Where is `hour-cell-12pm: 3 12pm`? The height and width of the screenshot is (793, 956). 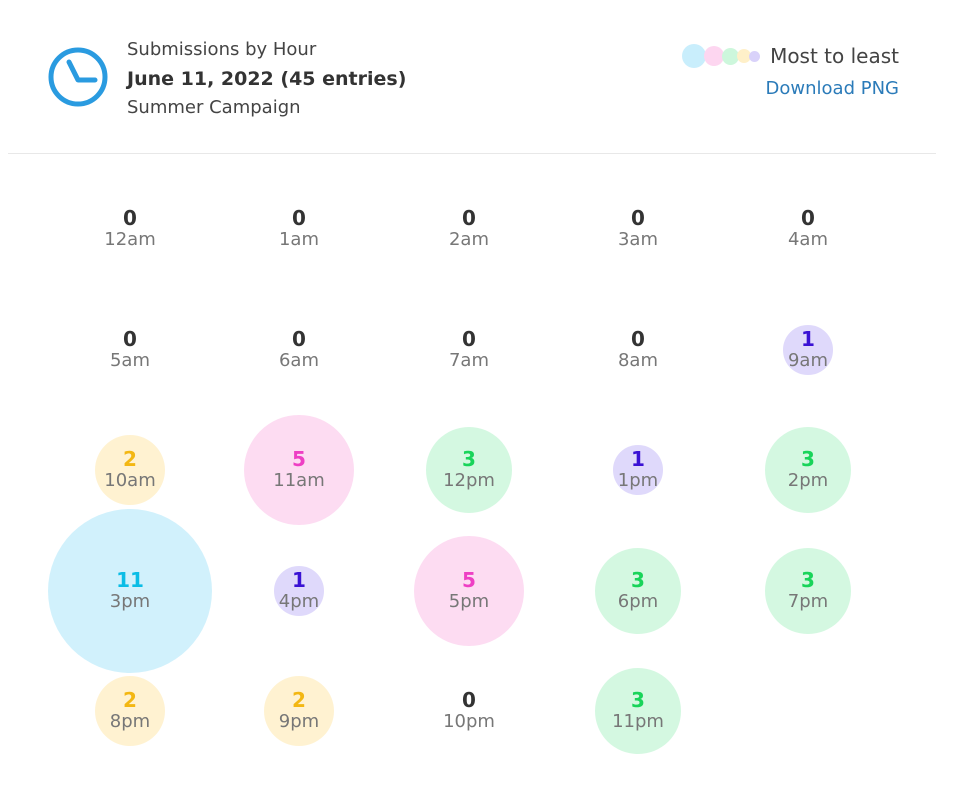
hour-cell-12pm: 3 12pm is located at coordinates (469, 470).